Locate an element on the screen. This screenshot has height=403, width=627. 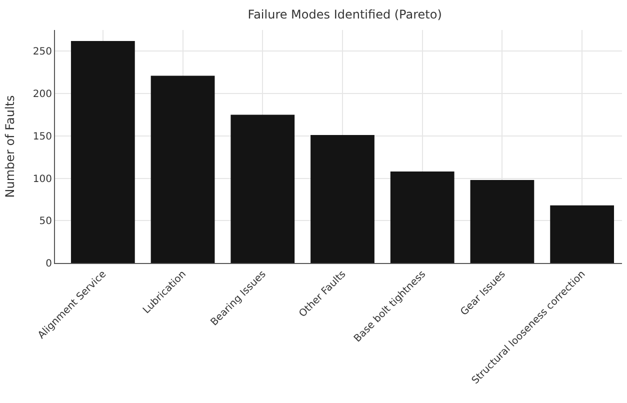
y-tick-label: 100 is located at coordinates (42, 179).